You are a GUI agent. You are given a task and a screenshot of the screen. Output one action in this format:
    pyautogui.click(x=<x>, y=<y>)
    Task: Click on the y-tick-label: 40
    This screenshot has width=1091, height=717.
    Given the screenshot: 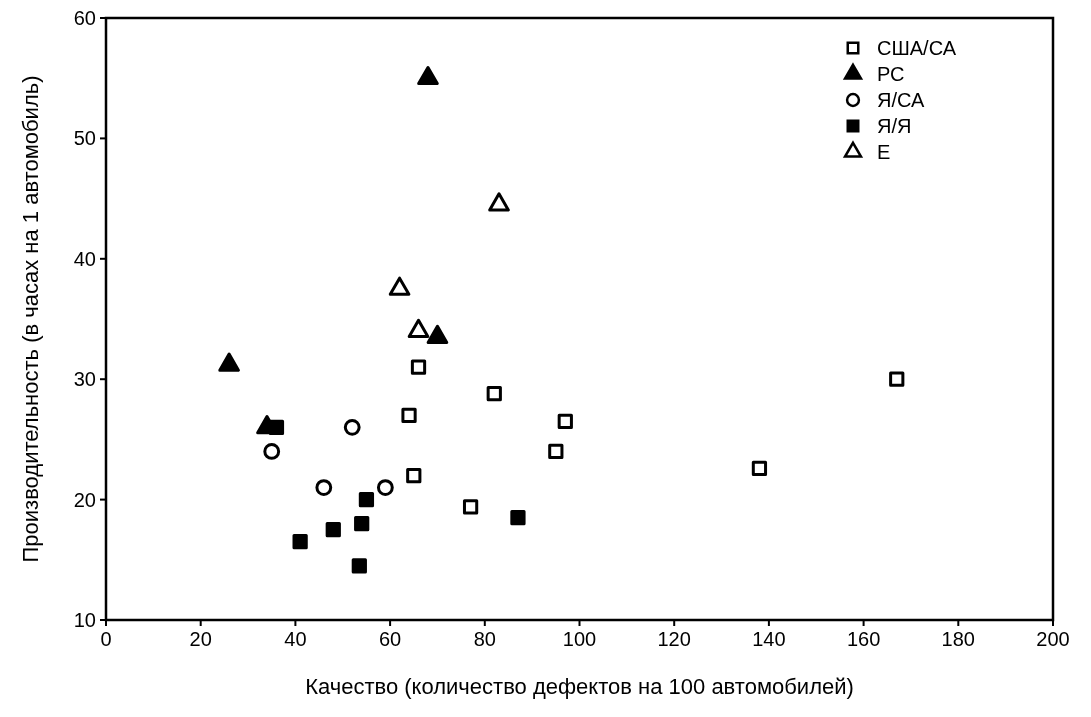 What is the action you would take?
    pyautogui.click(x=84, y=258)
    